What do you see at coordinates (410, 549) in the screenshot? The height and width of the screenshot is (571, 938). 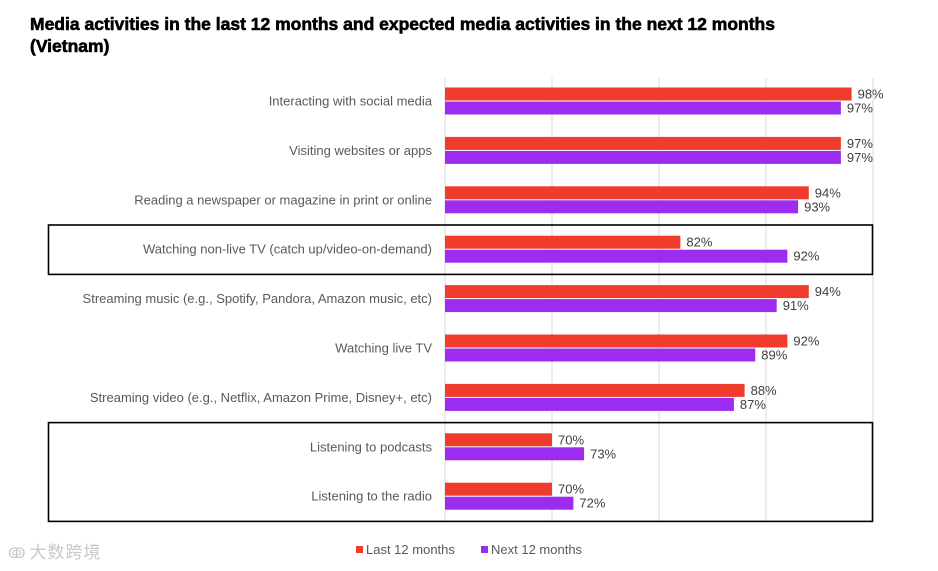 I see `legend-last-12-months: Last 12 months` at bounding box center [410, 549].